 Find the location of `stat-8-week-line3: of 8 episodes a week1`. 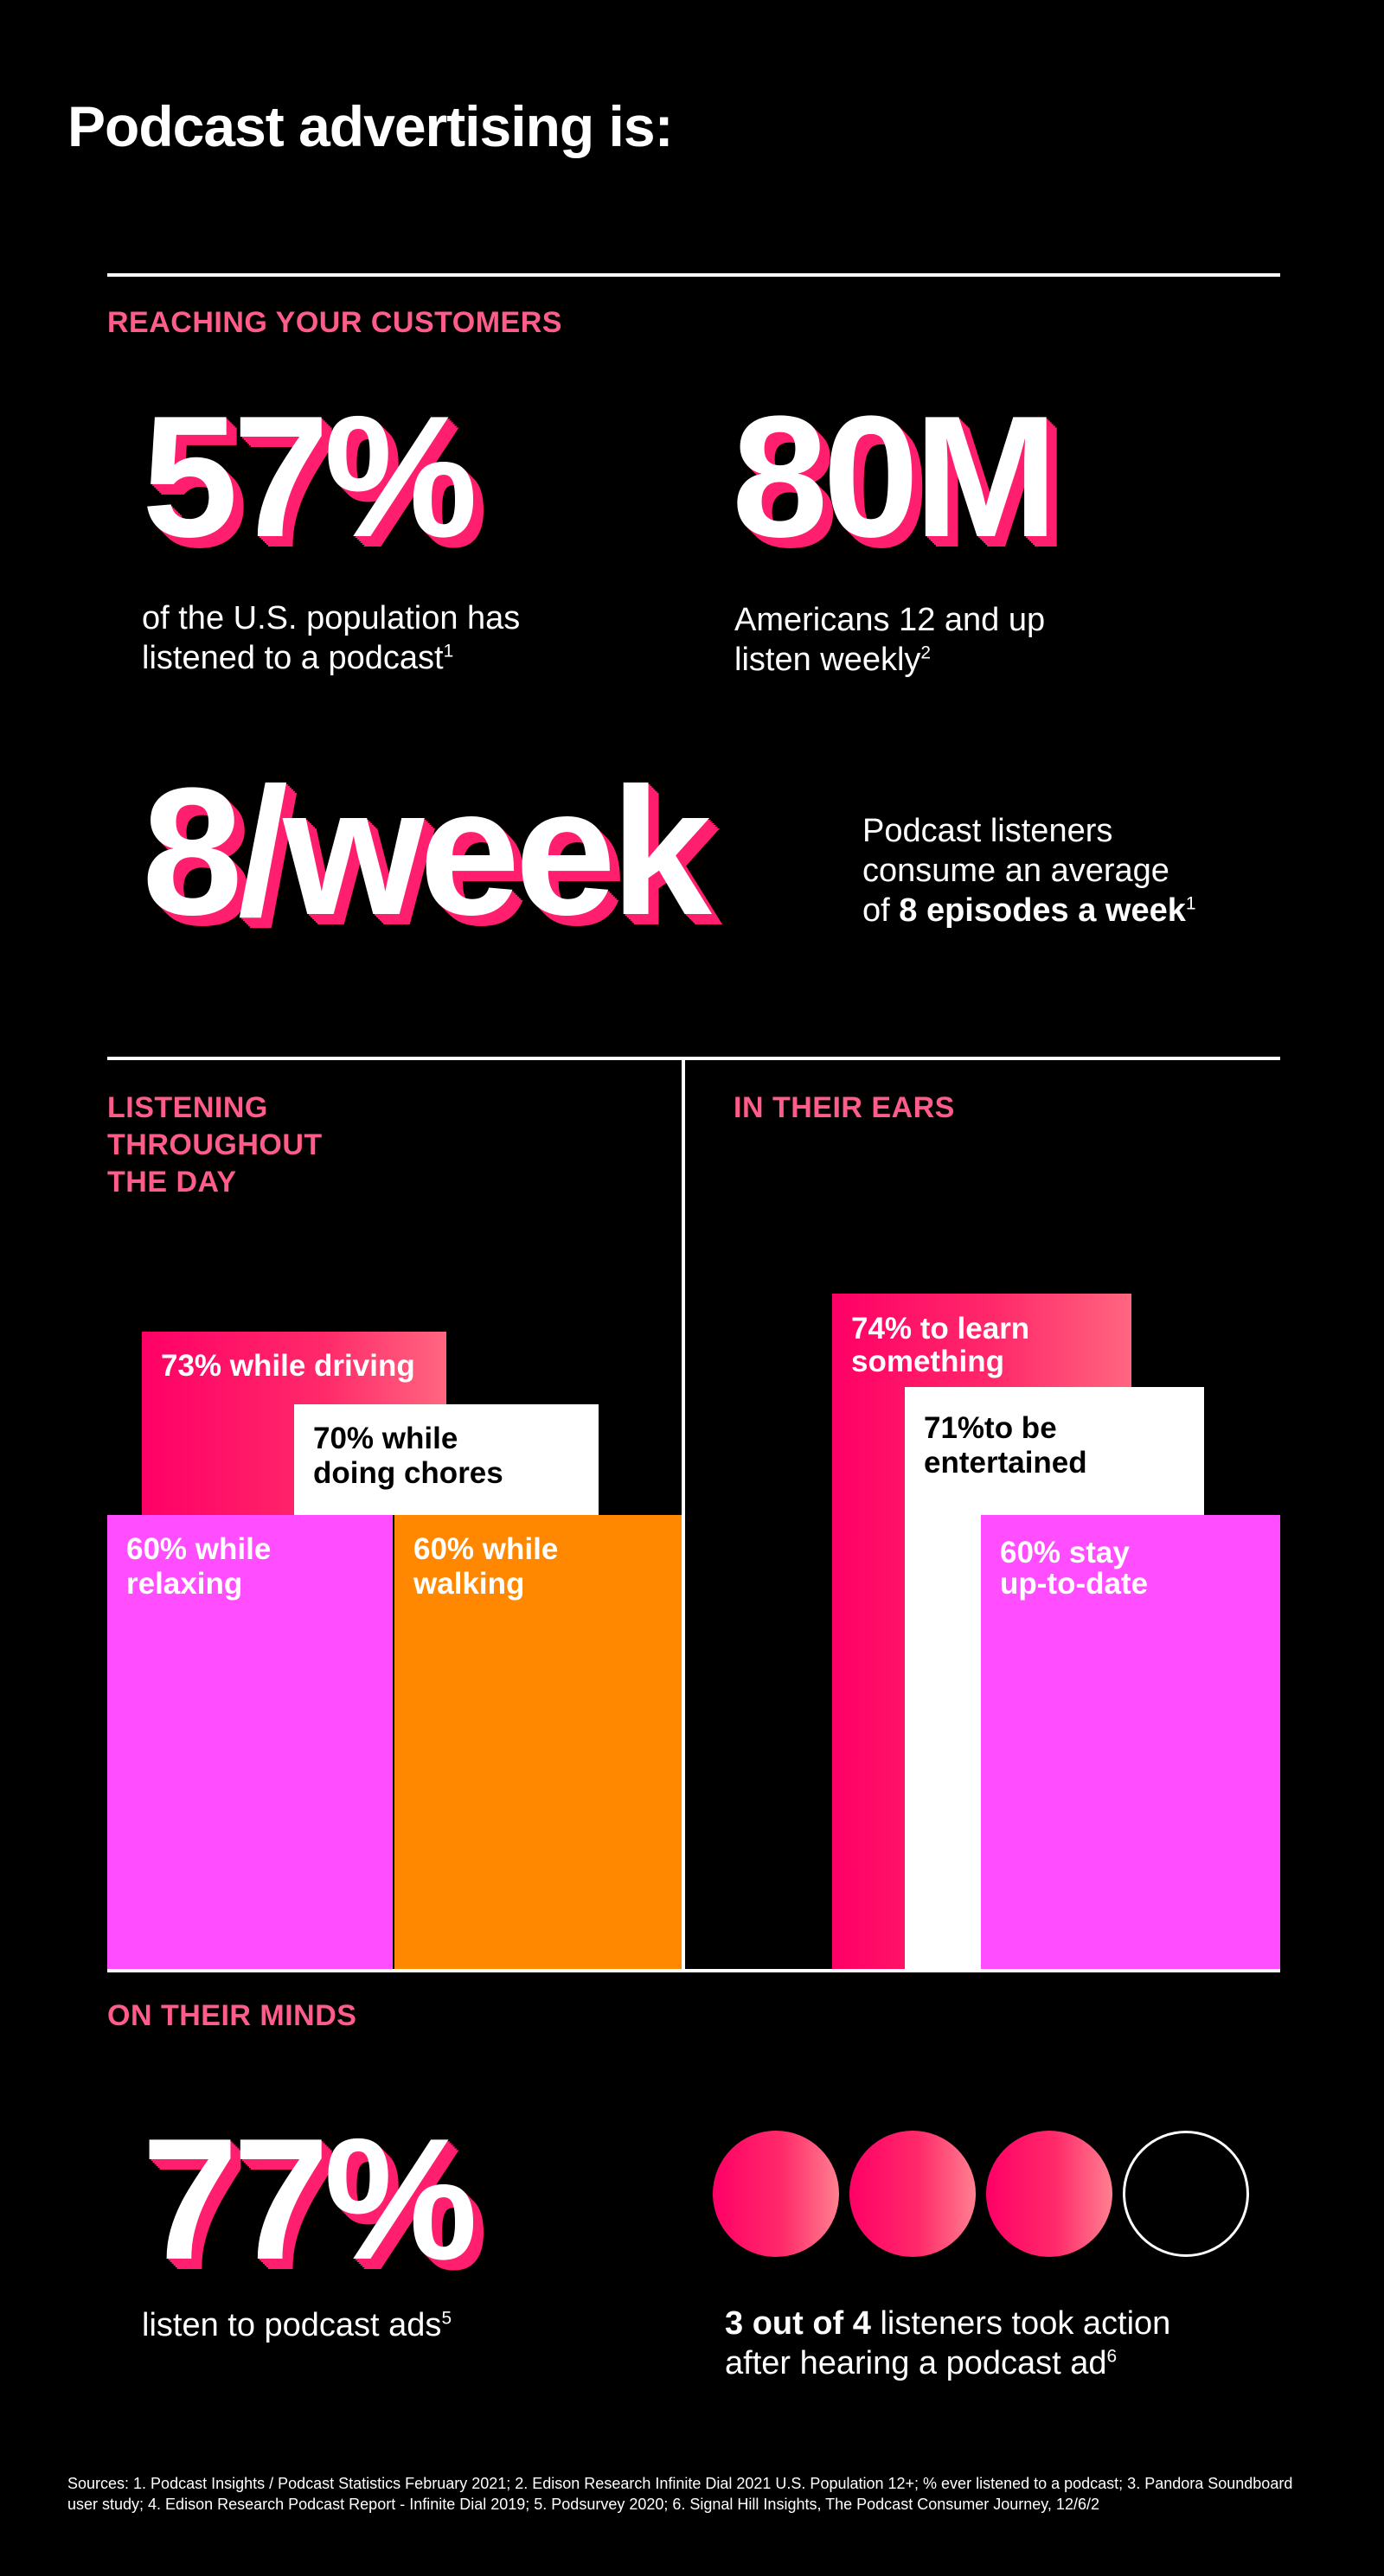

stat-8-week-line3: of 8 episodes a week1 is located at coordinates (1029, 911).